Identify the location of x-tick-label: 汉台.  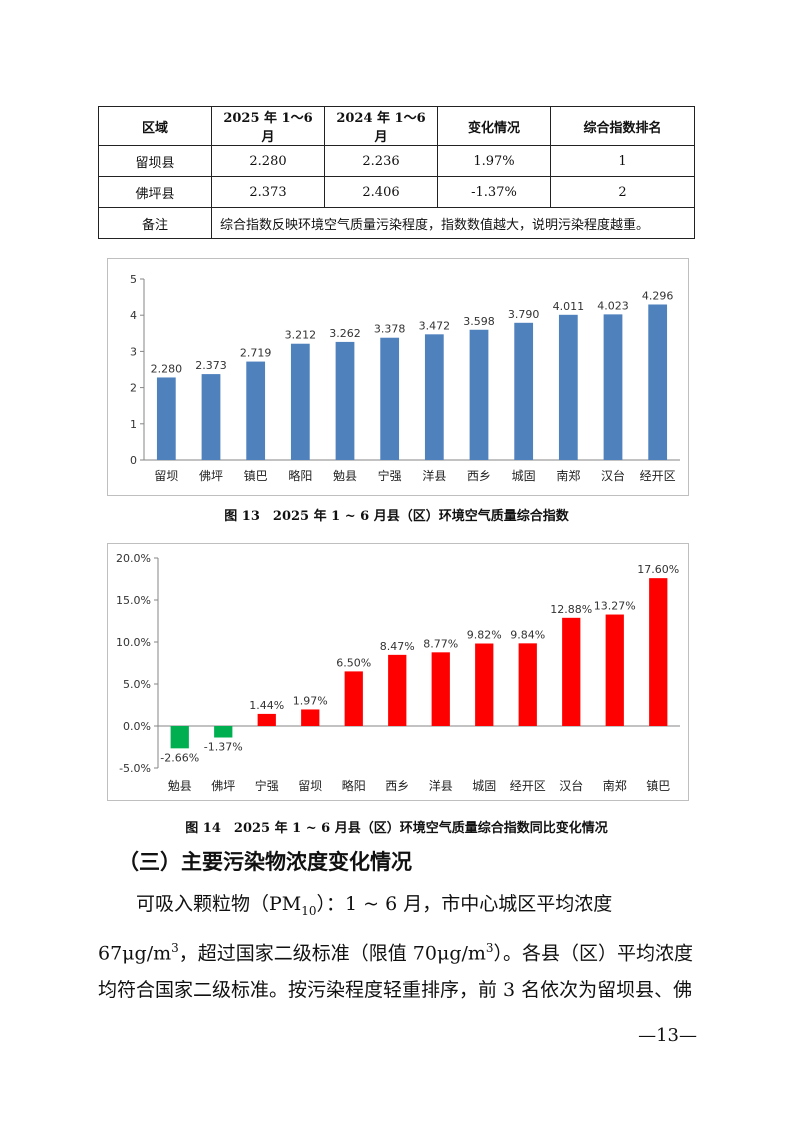
(571, 785).